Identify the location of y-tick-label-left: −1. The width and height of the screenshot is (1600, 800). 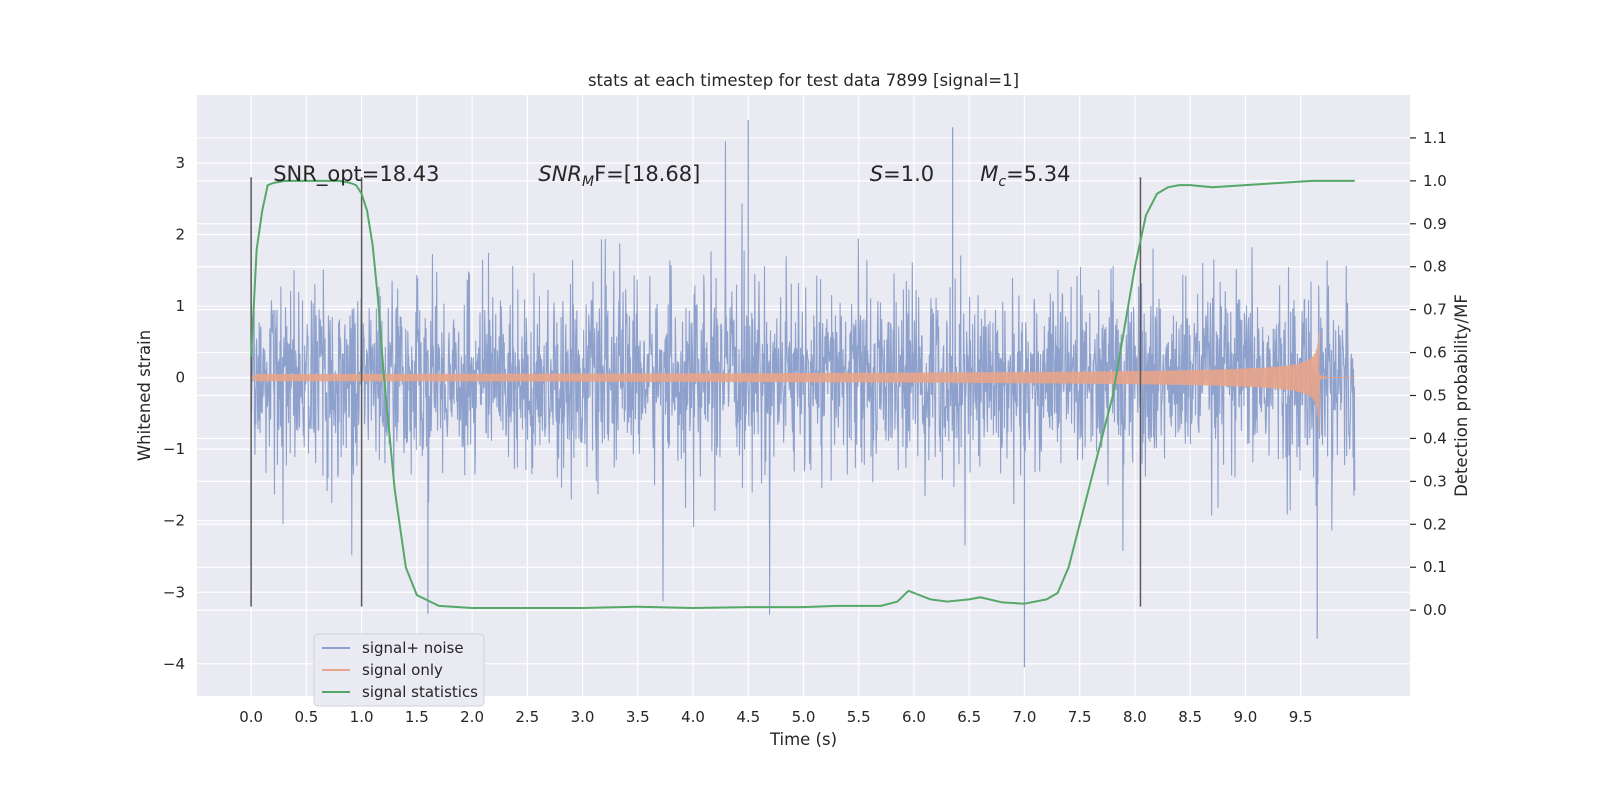
(174, 449).